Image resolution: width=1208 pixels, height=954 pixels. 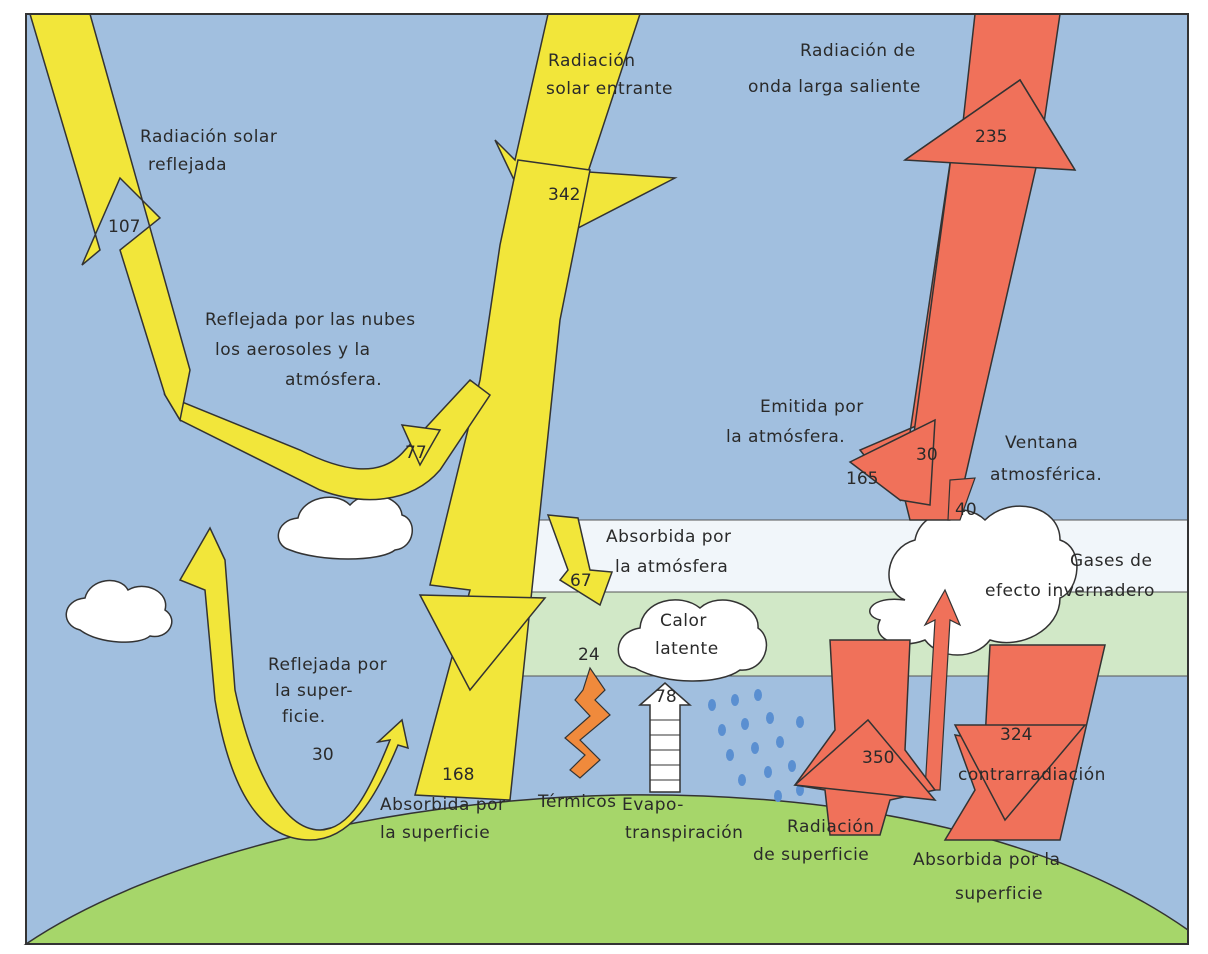 What do you see at coordinates (966, 510) in the screenshot?
I see `value-window: 40` at bounding box center [966, 510].